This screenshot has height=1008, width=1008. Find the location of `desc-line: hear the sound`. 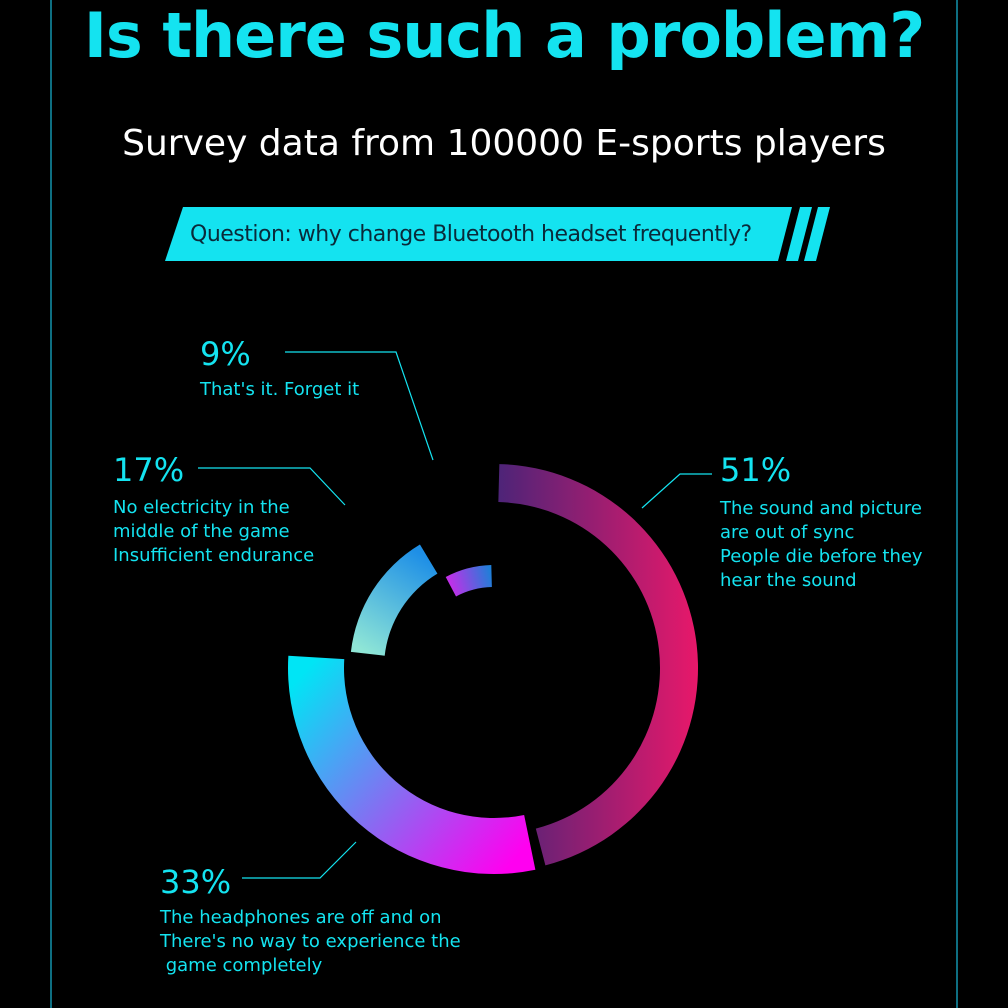

desc-line: hear the sound is located at coordinates (788, 580).